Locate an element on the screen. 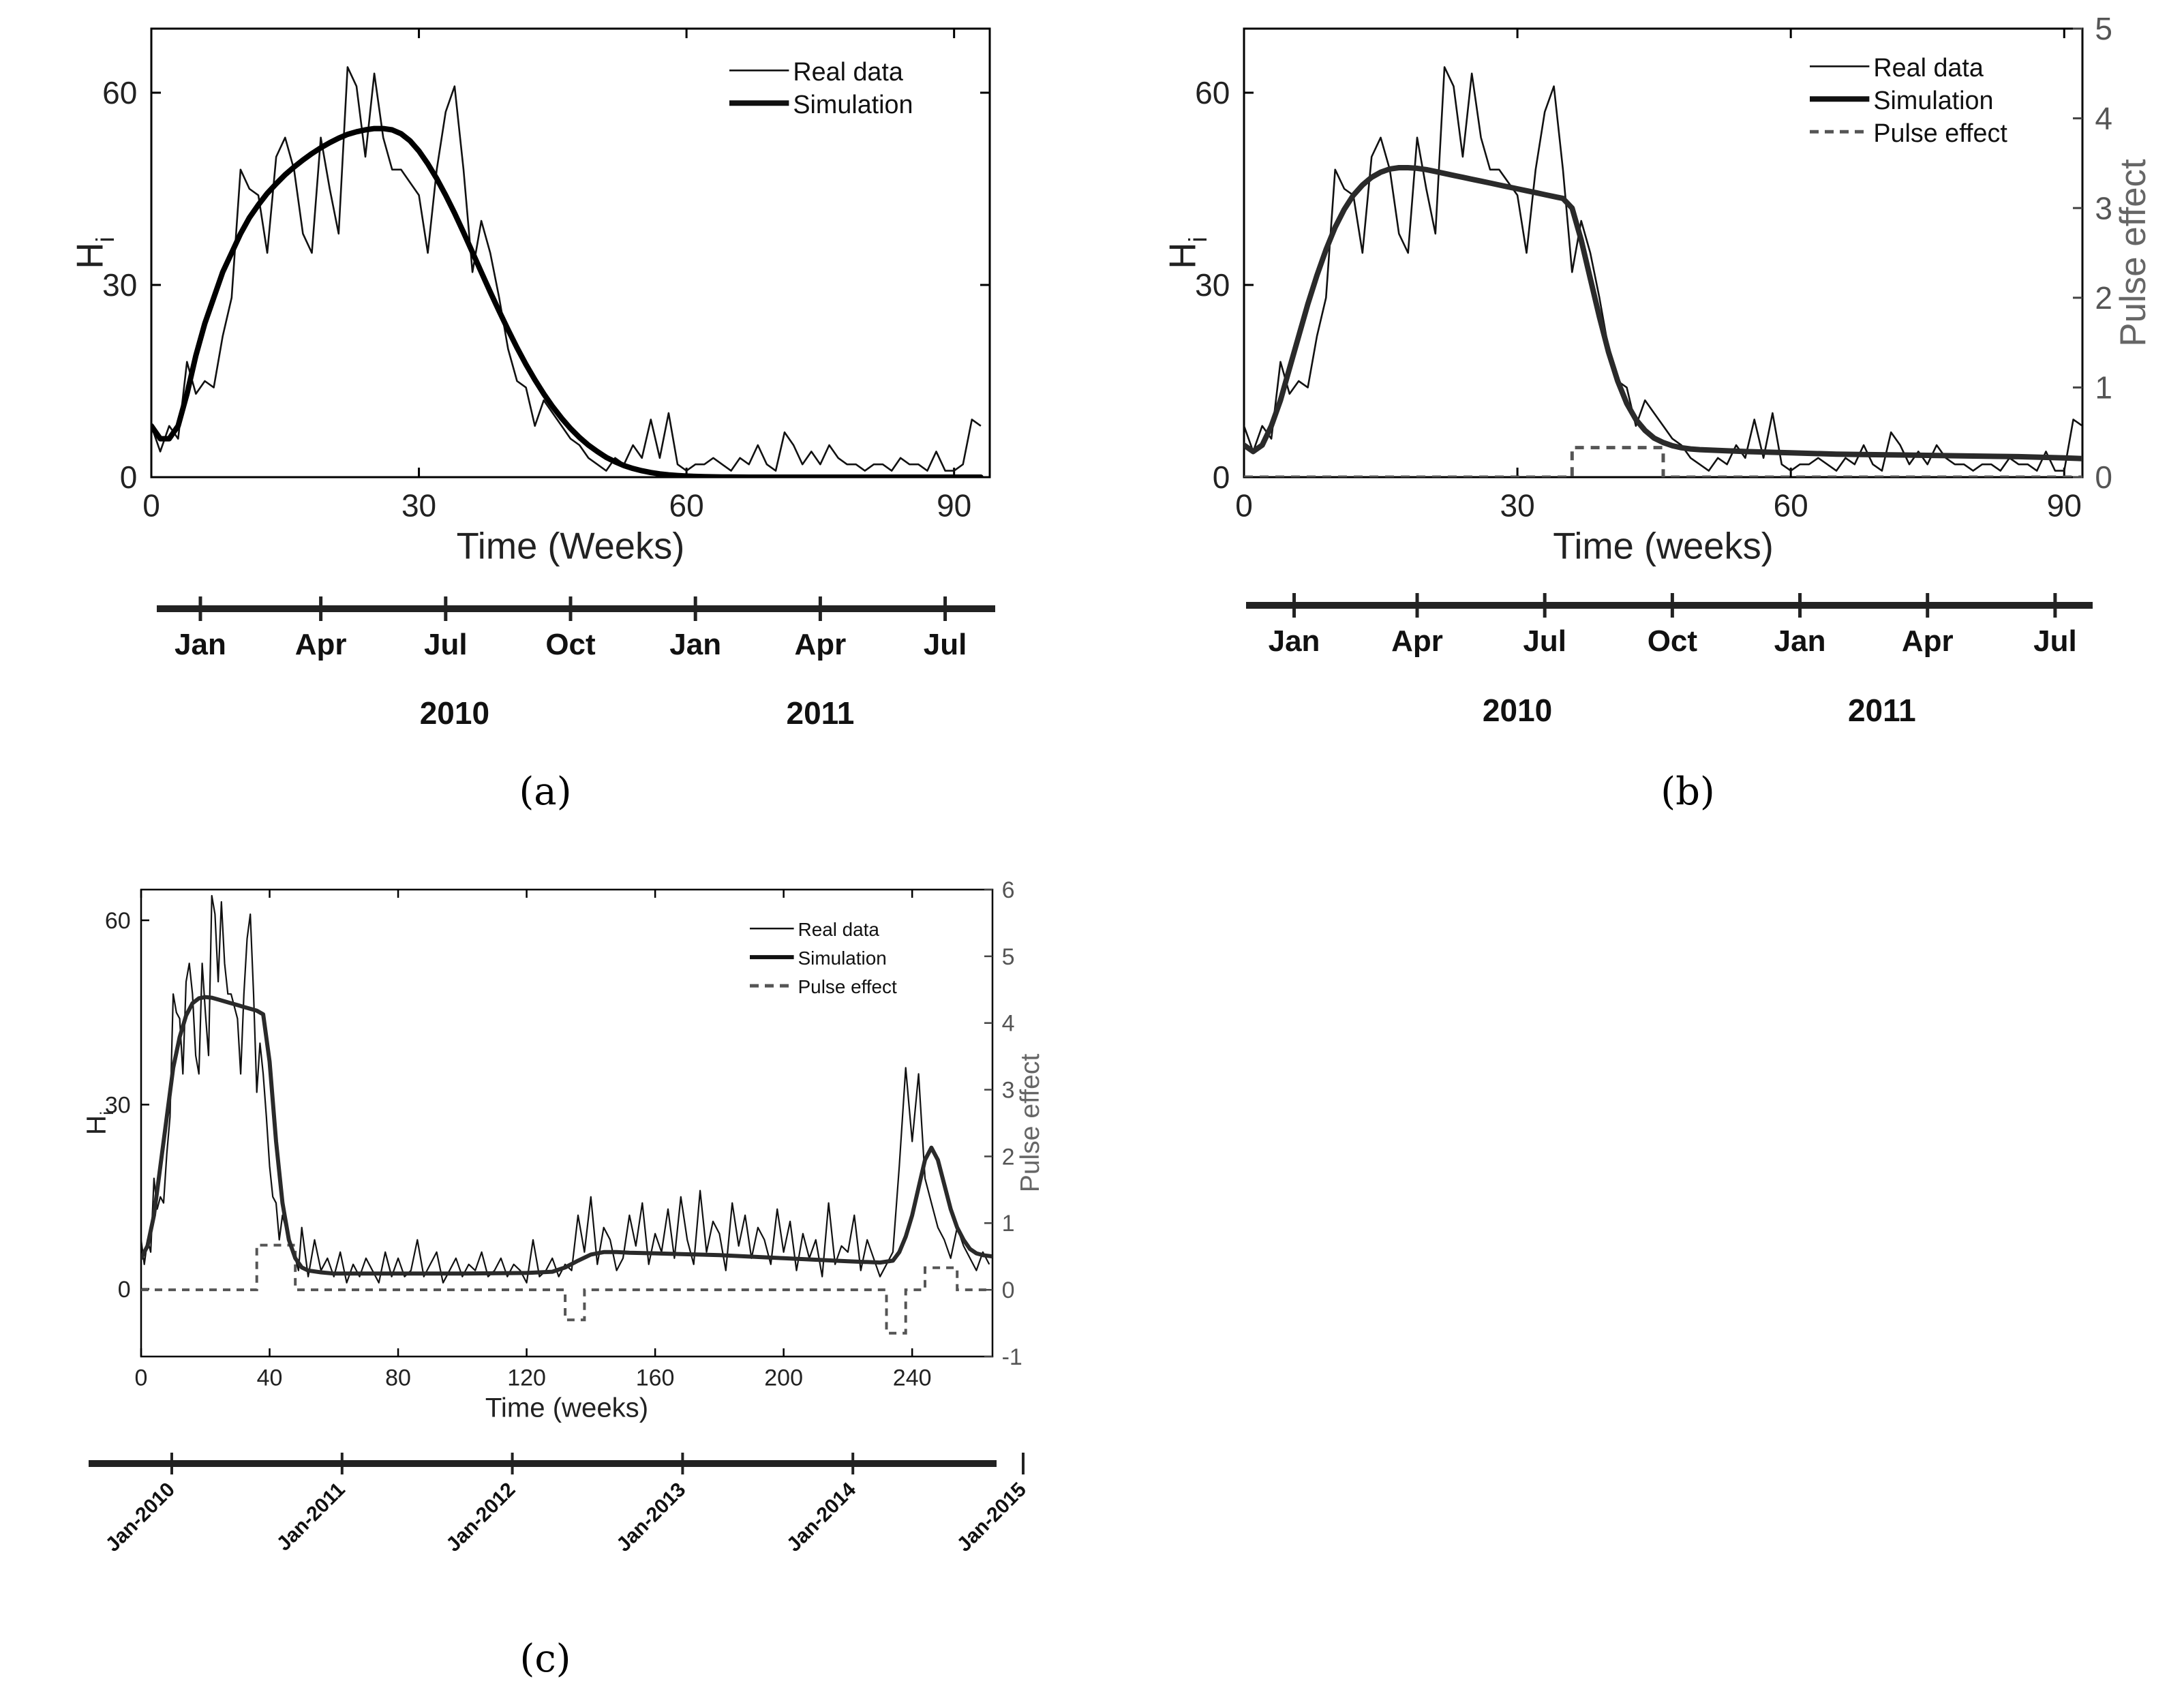 The height and width of the screenshot is (1696, 2184). y-right-tick-label: -1 is located at coordinates (1012, 1357).